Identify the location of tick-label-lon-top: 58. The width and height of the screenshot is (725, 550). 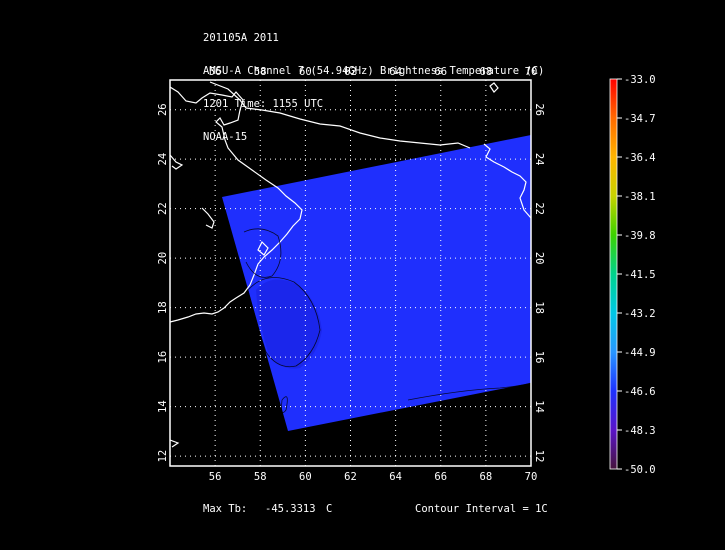
(260, 72).